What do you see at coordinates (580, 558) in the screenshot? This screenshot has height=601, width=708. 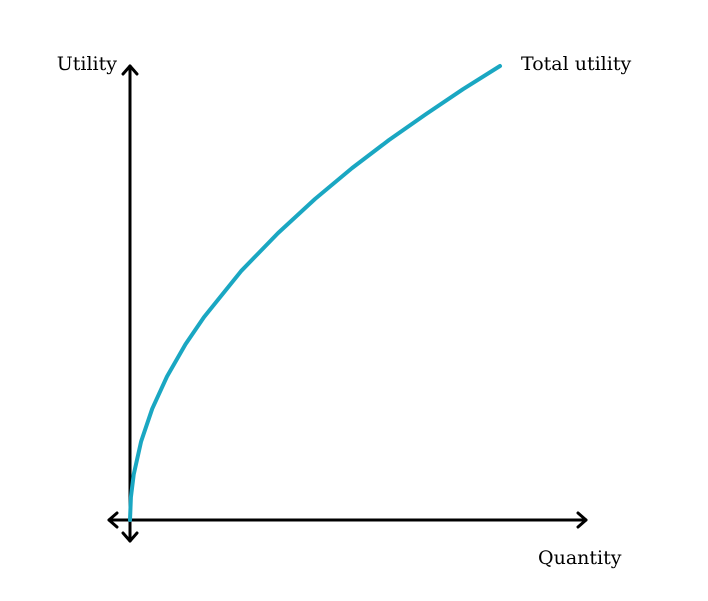 I see `x-axis-label: Quantity` at bounding box center [580, 558].